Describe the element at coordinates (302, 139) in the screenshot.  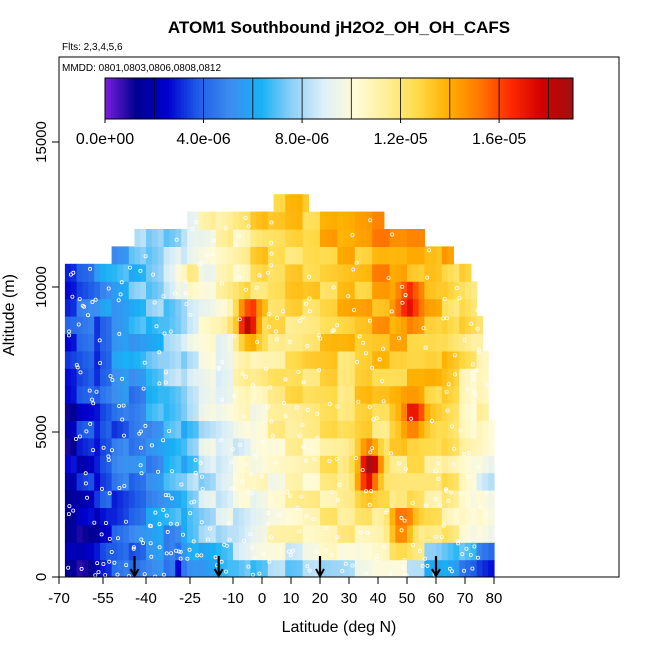
I see `colorbar-tick-label: 8.0e-06` at that location.